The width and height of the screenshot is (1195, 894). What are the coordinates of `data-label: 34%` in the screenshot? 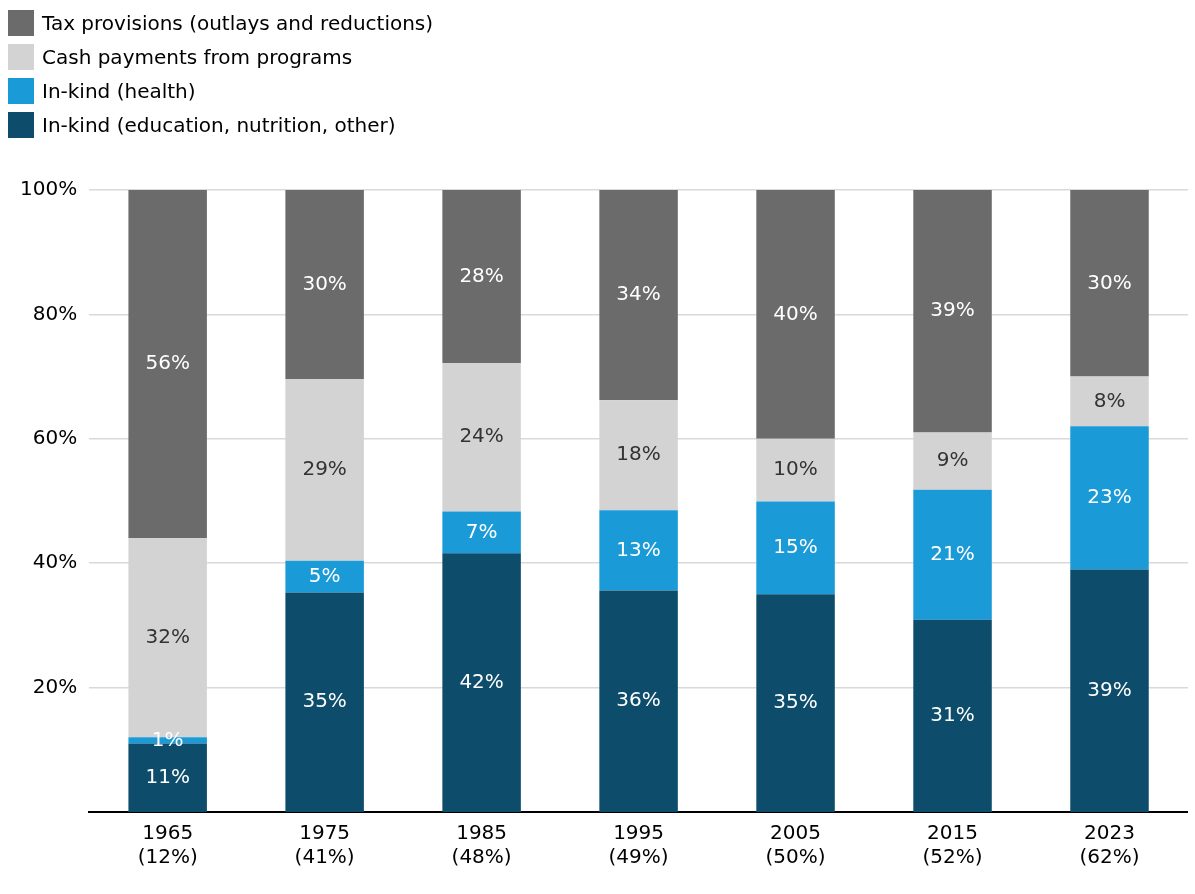 It's located at (638, 293).